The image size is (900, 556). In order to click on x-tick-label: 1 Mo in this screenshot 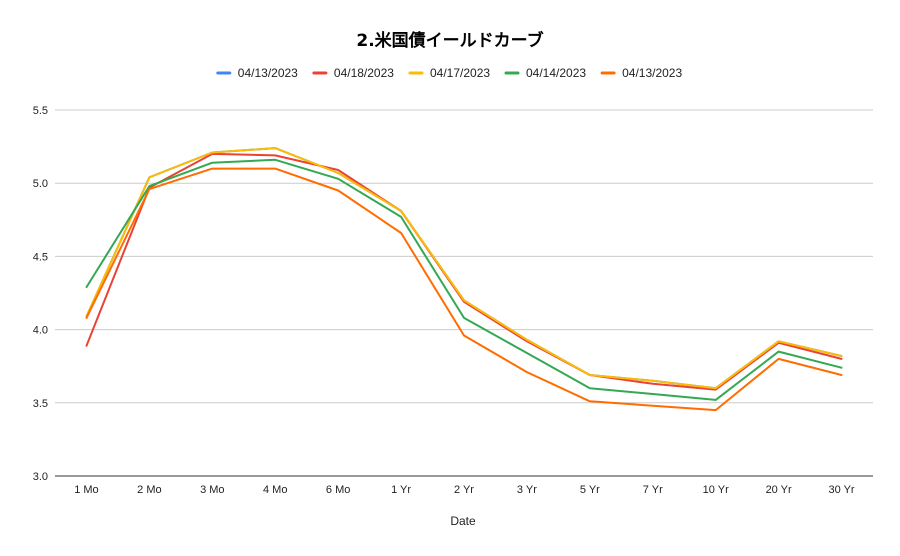, I will do `click(86, 490)`.